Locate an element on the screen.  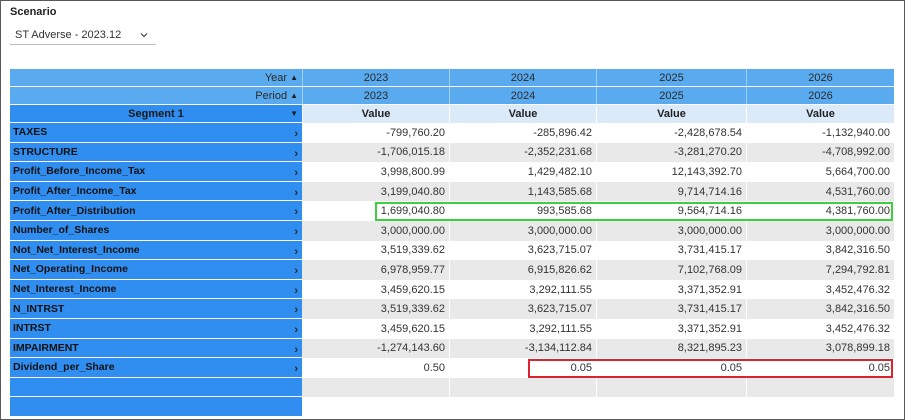
year-header-cell: 2026 is located at coordinates (820, 78).